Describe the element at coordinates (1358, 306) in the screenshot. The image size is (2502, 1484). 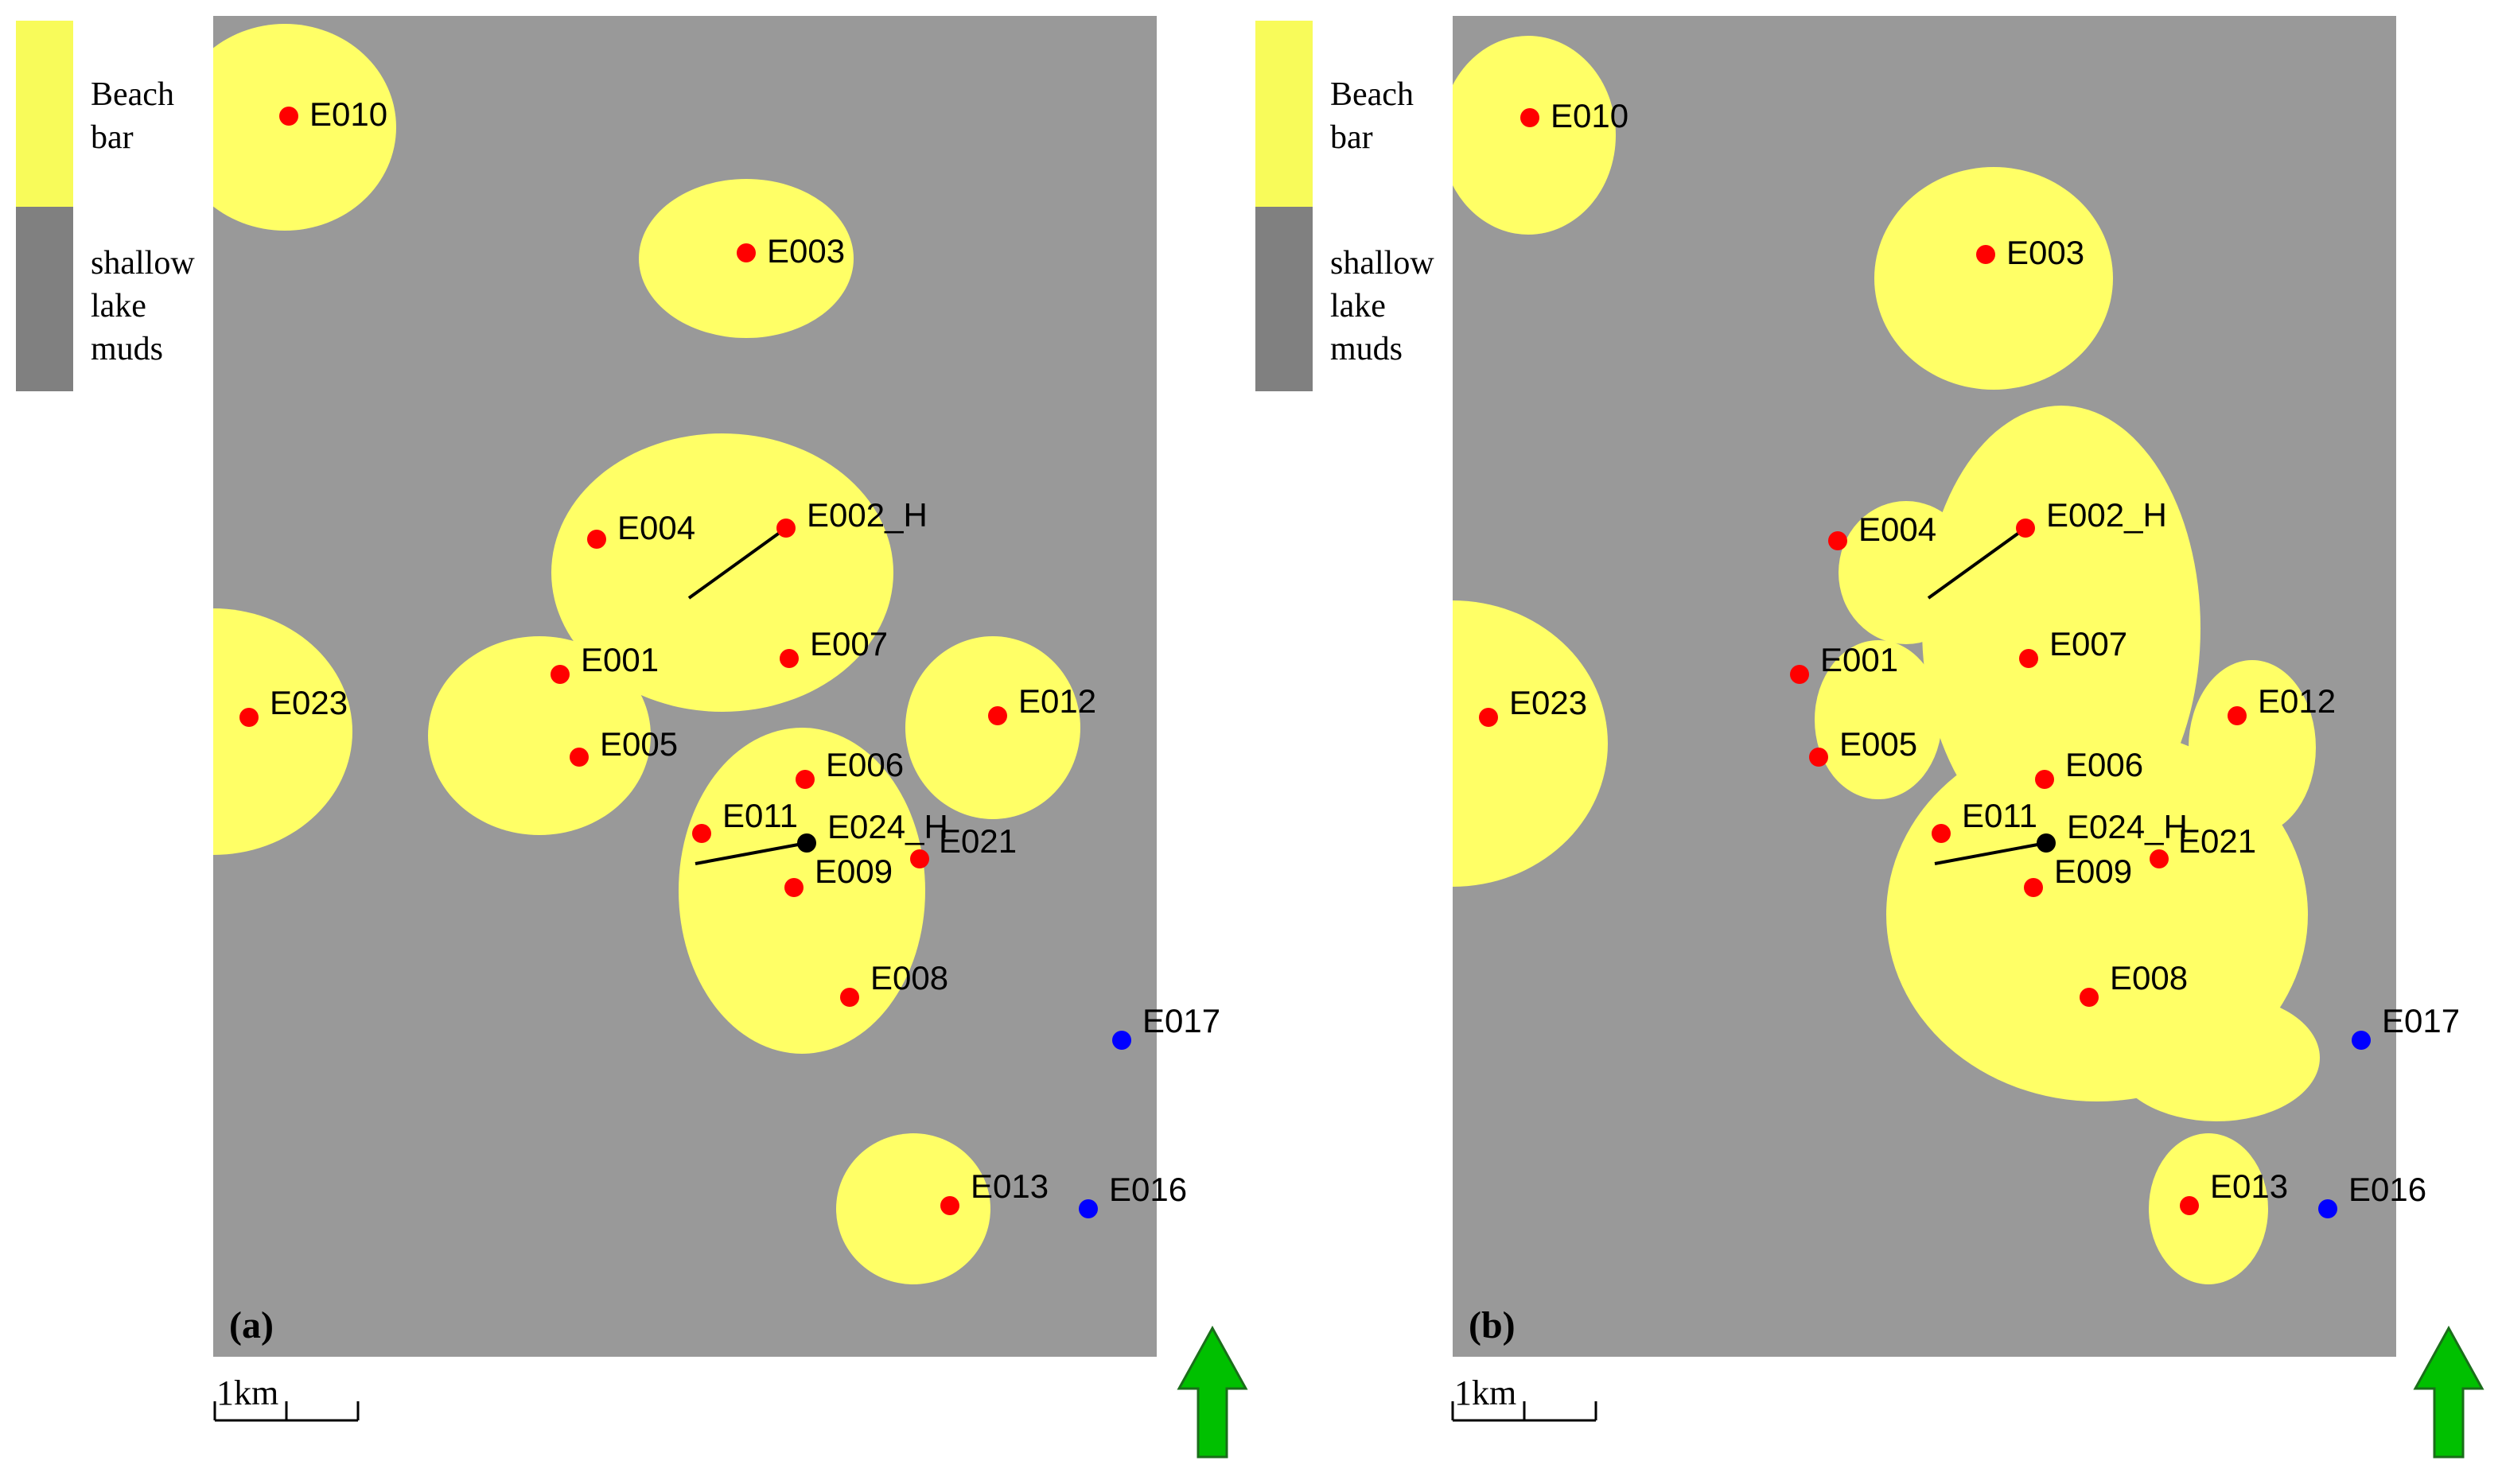
I see `legend-label: lake` at that location.